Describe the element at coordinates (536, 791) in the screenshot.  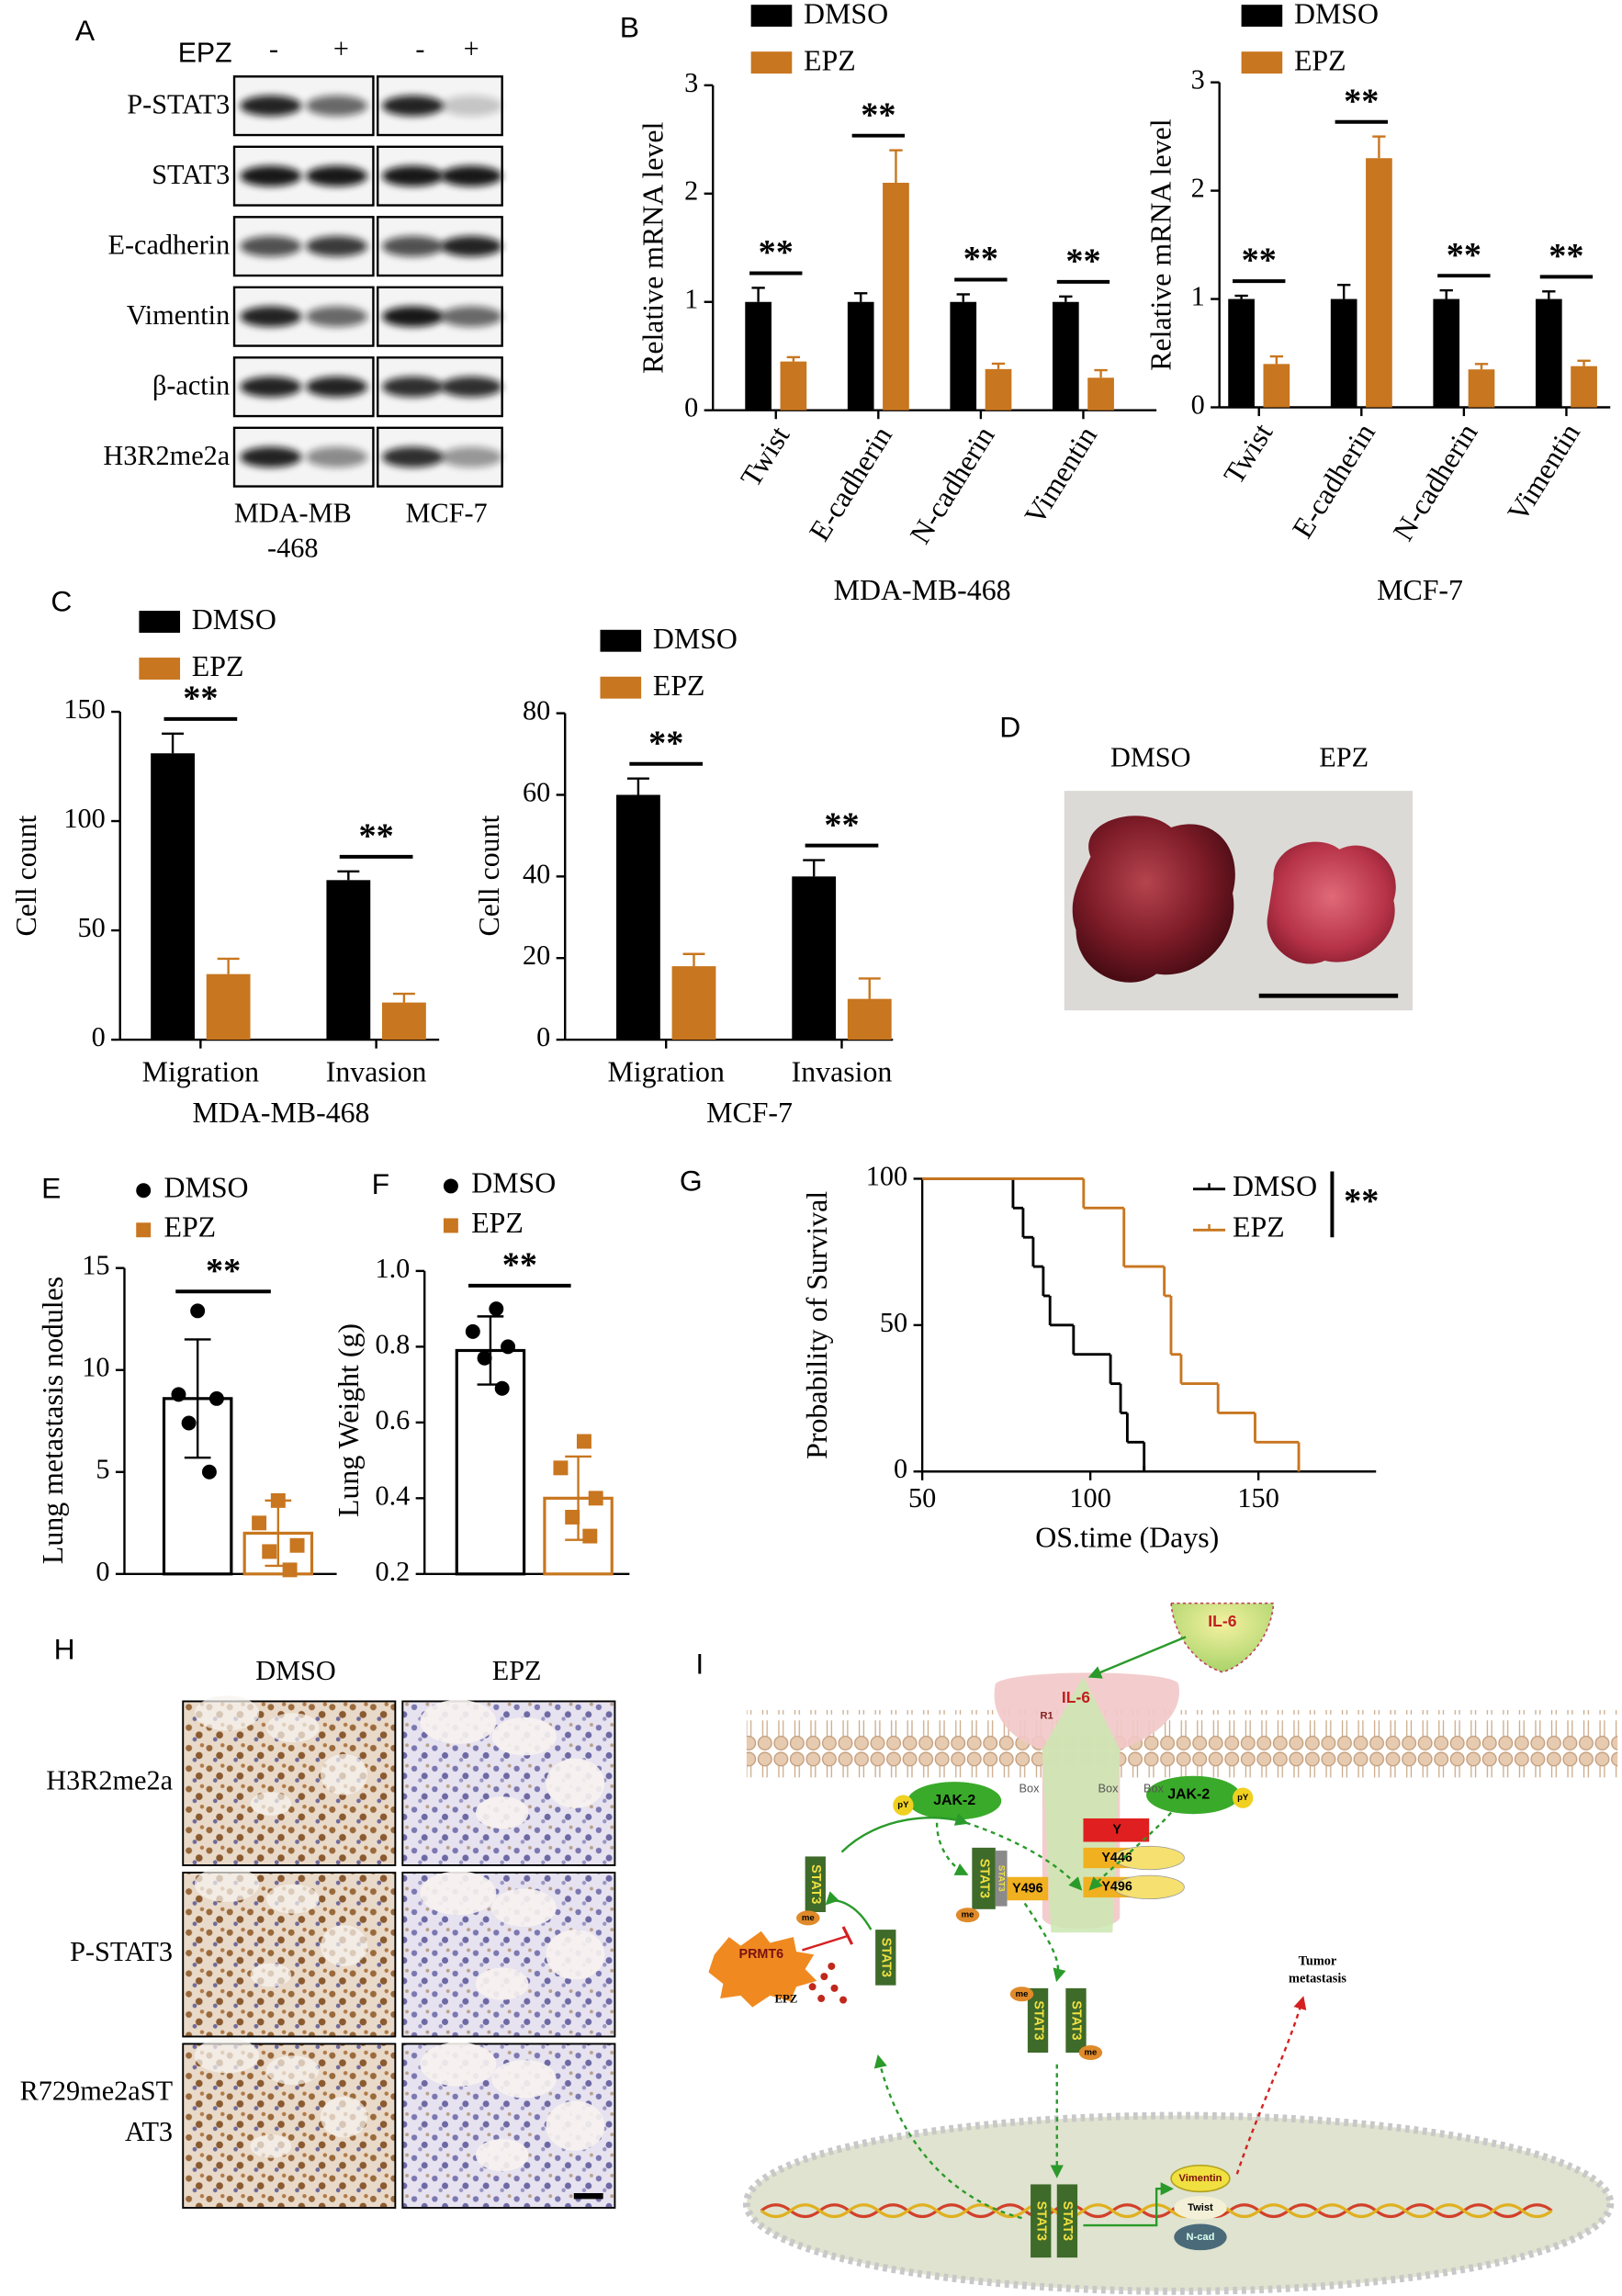
I see `y-tick-label: 60` at that location.